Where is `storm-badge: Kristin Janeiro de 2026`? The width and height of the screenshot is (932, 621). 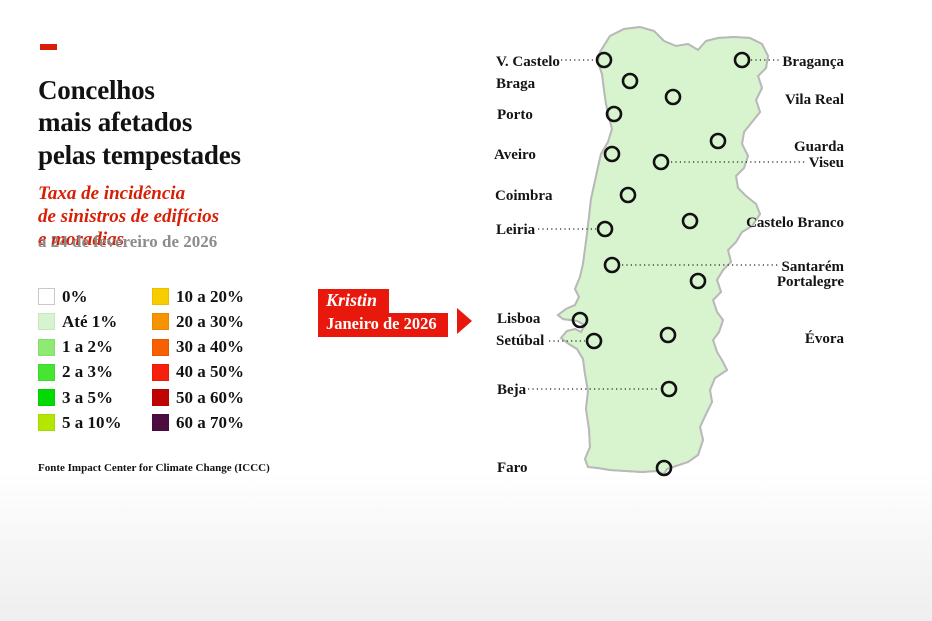
storm-badge: Kristin Janeiro de 2026 is located at coordinates (395, 313).